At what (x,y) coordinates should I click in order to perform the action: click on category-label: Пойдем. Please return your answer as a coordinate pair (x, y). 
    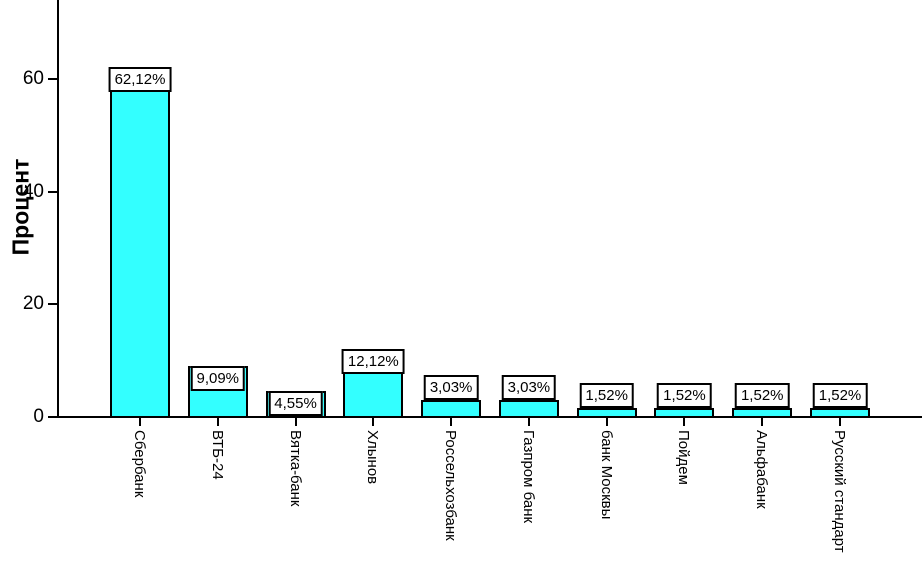
    Looking at the image, I should click on (684, 457).